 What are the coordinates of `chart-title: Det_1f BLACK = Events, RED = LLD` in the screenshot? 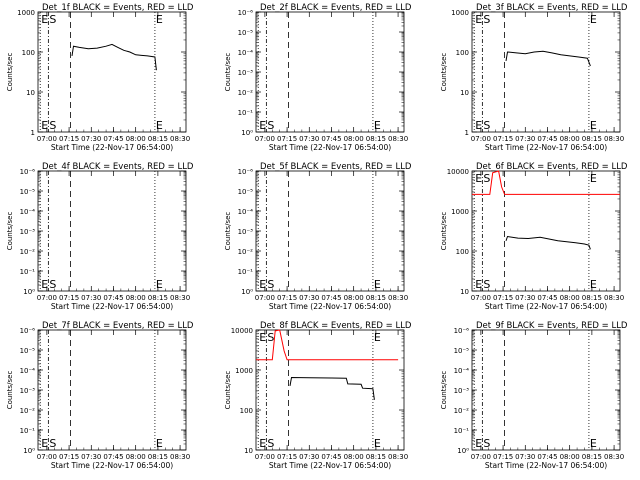 It's located at (118, 8).